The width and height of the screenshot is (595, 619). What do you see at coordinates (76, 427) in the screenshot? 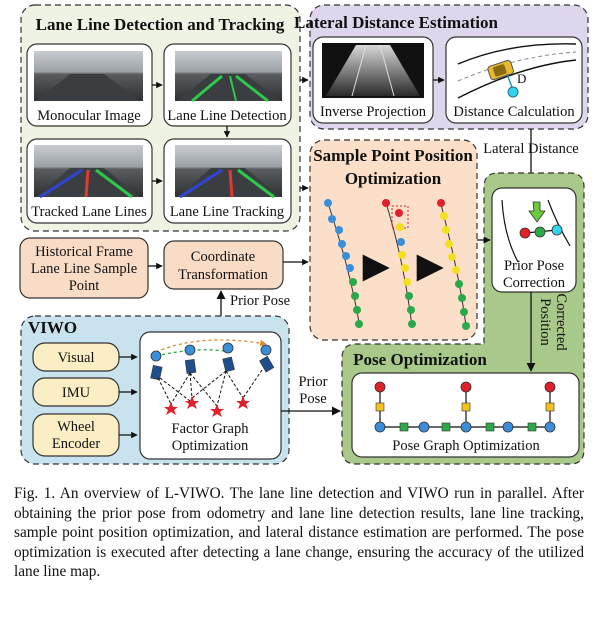
I see `wheel-encoder-line1: Wheel` at bounding box center [76, 427].